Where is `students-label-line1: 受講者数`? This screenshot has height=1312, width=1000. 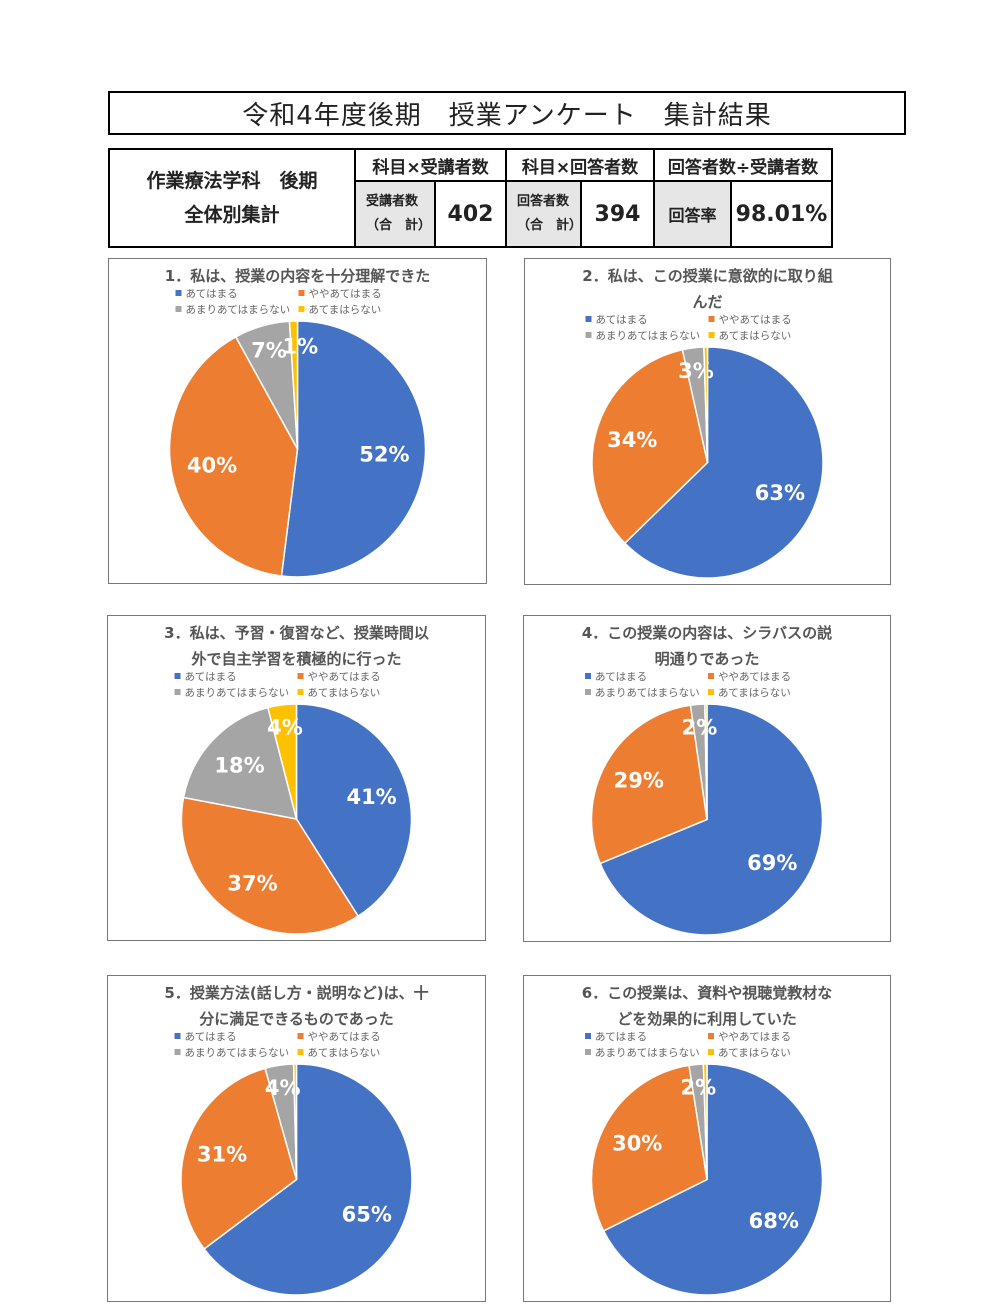
students-label-line1: 受講者数 is located at coordinates (392, 201).